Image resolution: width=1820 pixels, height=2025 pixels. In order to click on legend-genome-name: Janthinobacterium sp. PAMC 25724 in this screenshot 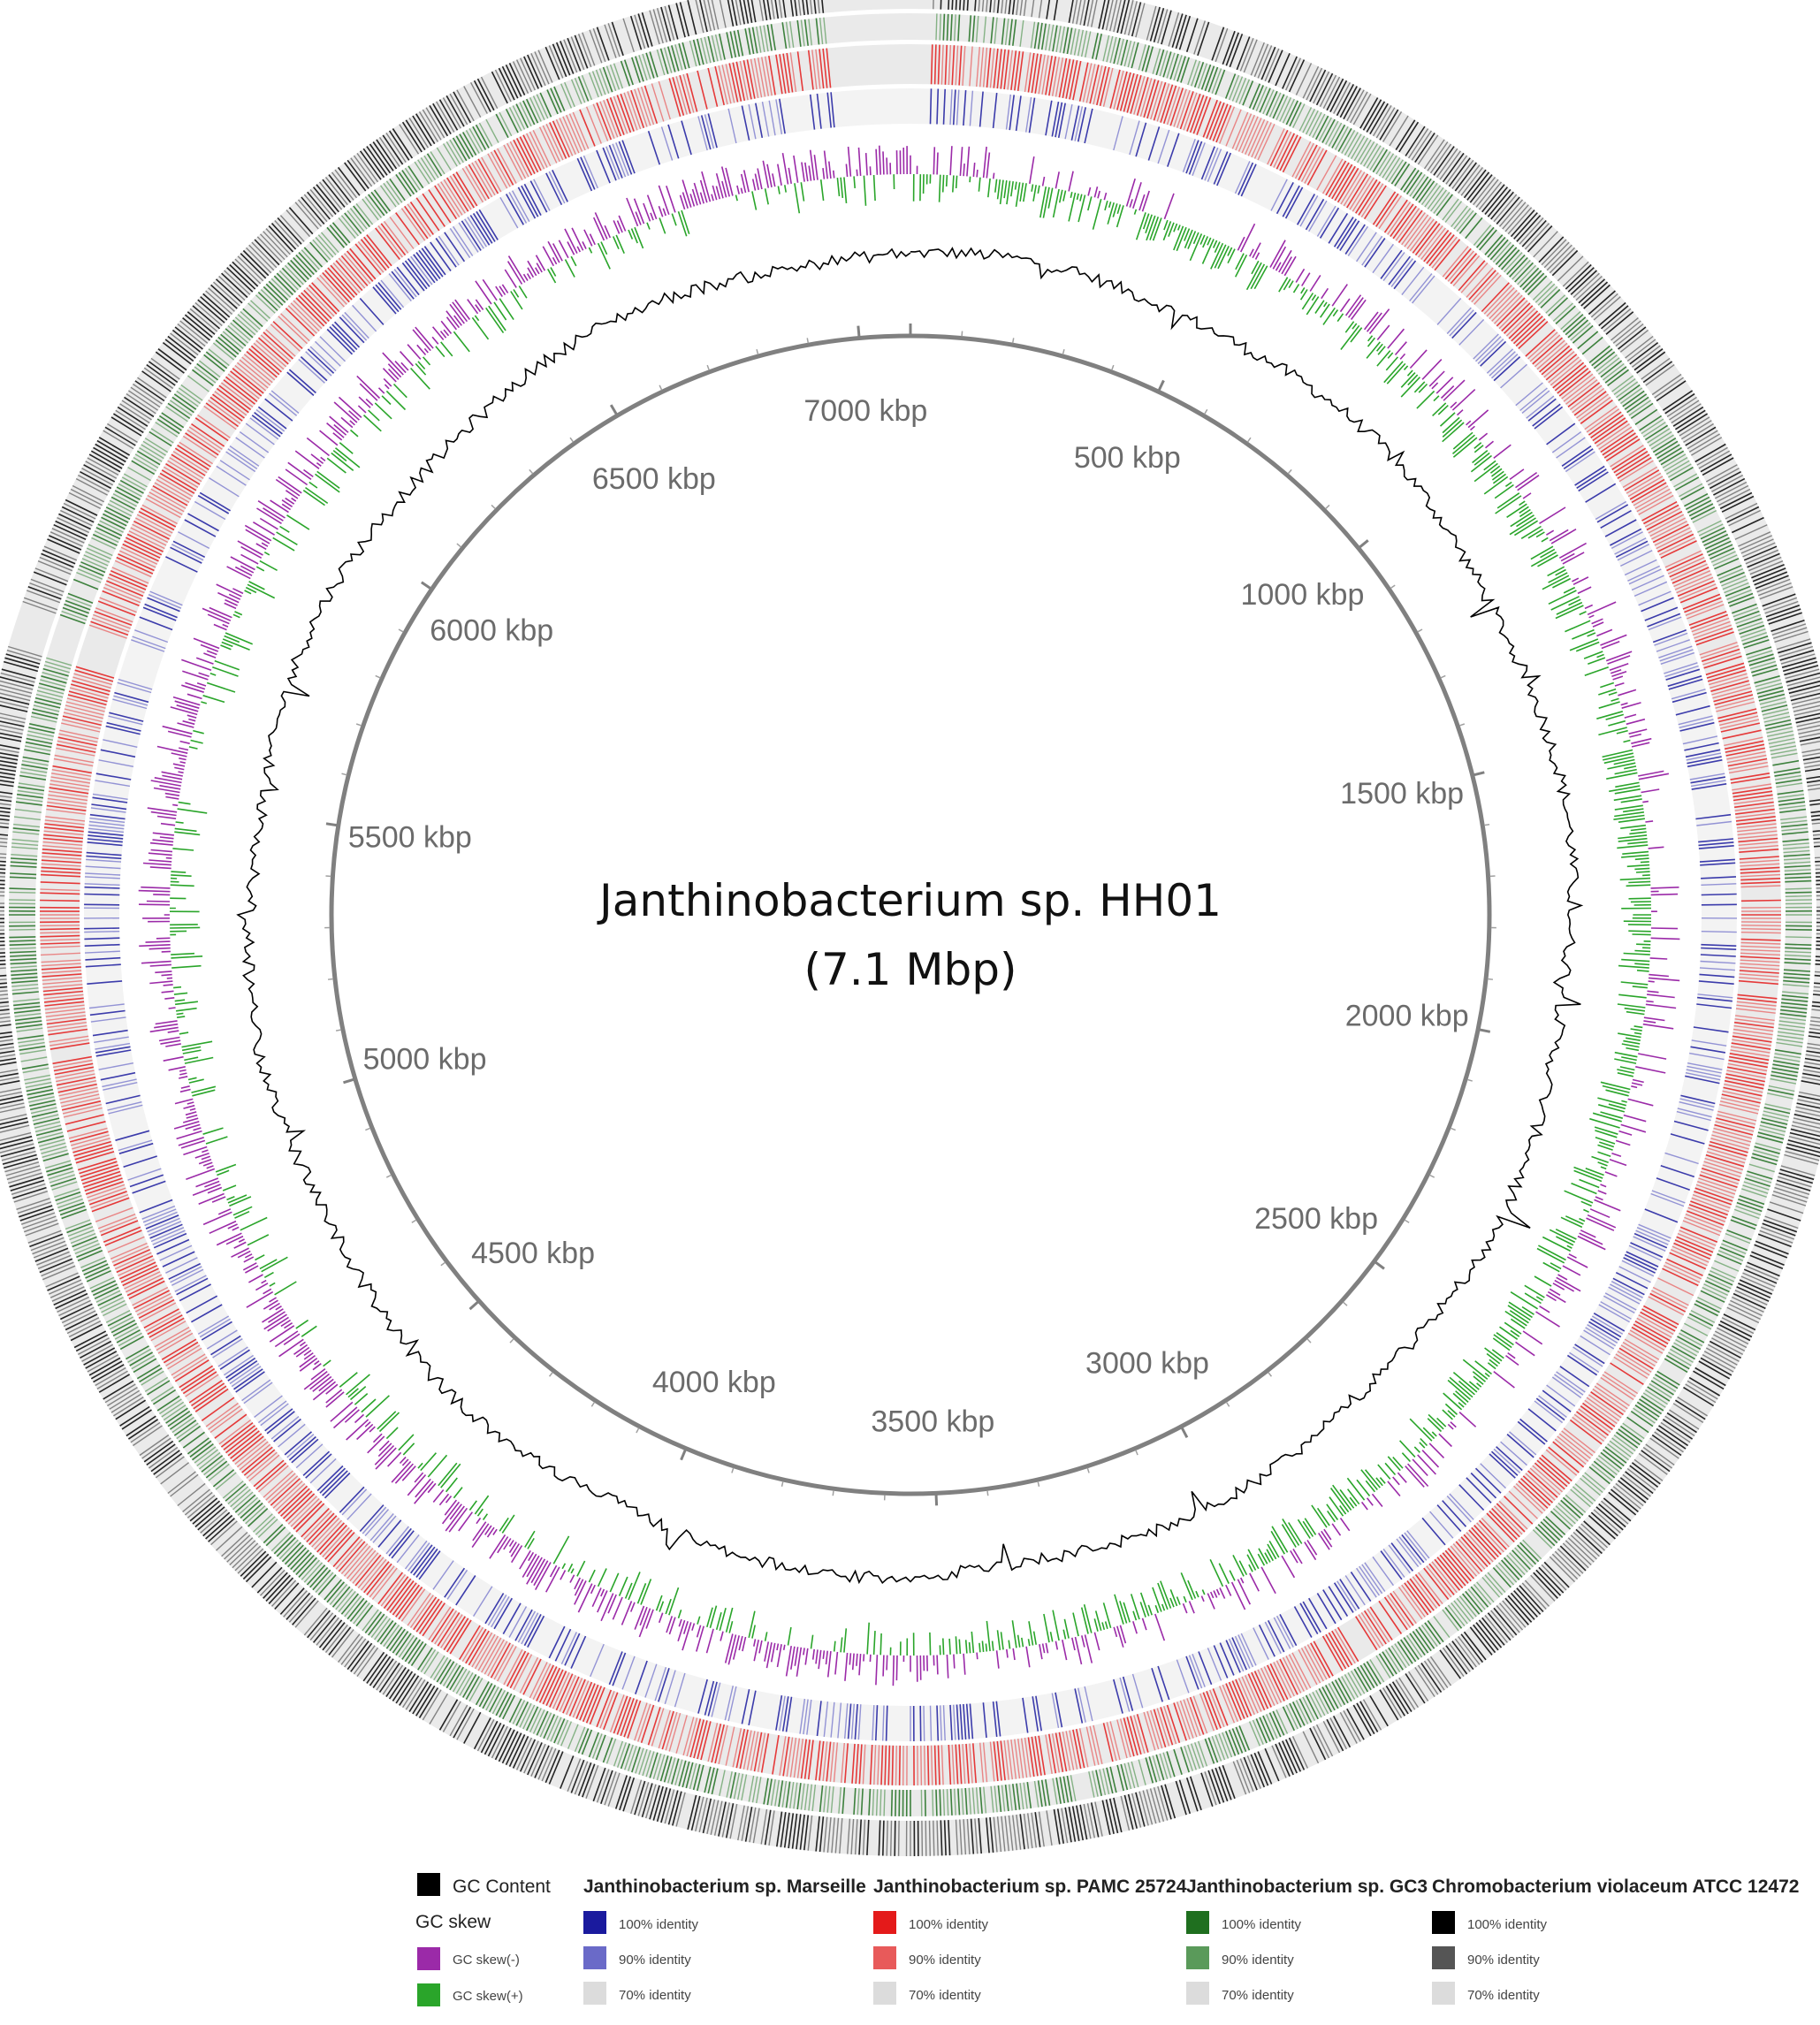, I will do `click(1030, 1887)`.